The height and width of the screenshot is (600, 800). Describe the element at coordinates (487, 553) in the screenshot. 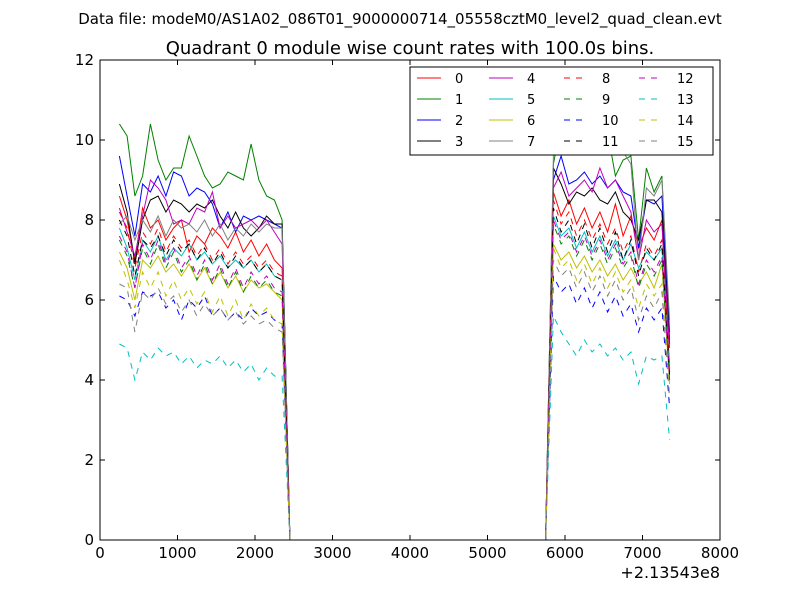

I see `x-tick-label: 5000` at that location.